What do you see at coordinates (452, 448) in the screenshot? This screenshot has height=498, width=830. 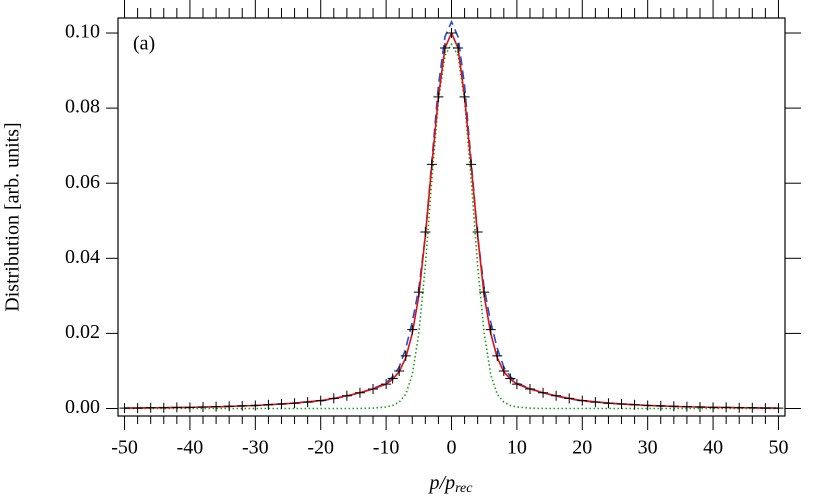 I see `x-tick-label: 0` at bounding box center [452, 448].